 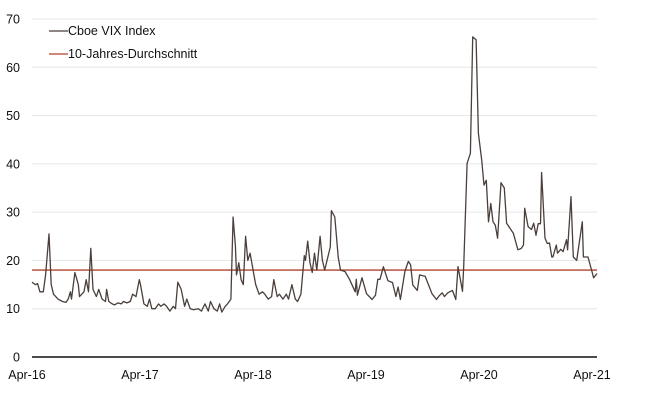 What do you see at coordinates (479, 375) in the screenshot?
I see `x-tick-label: Apr-20` at bounding box center [479, 375].